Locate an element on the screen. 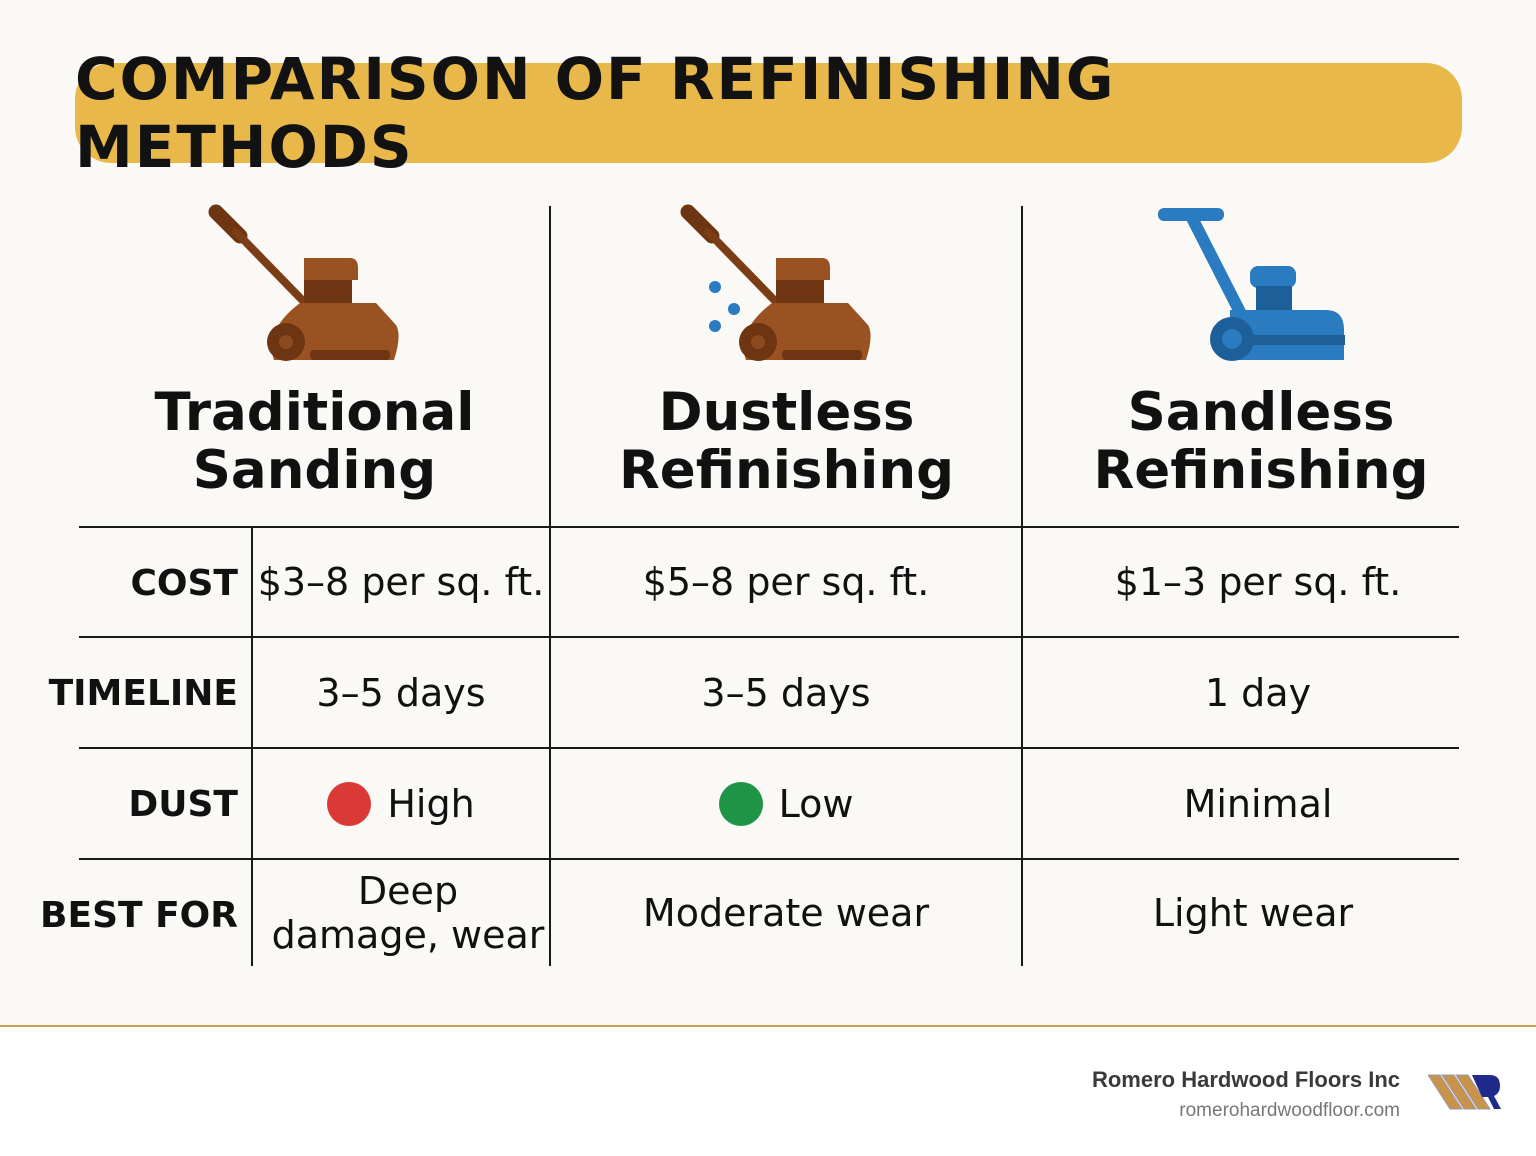 Image resolution: width=1536 pixels, height=1156 pixels. company-logo is located at coordinates (1464, 1092).